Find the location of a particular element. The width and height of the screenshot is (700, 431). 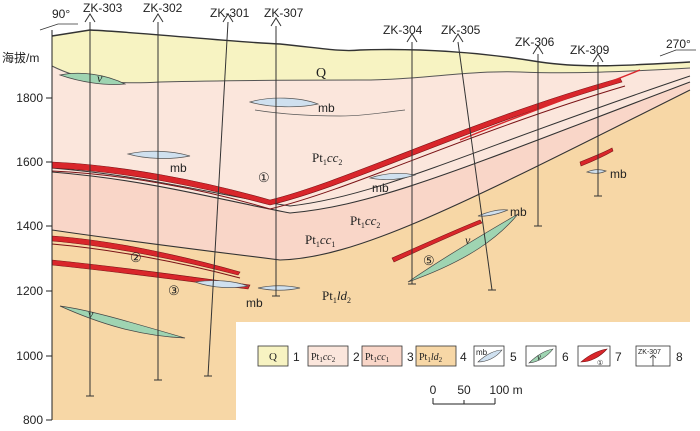

ore-body-1-c is located at coordinates (550, 105).